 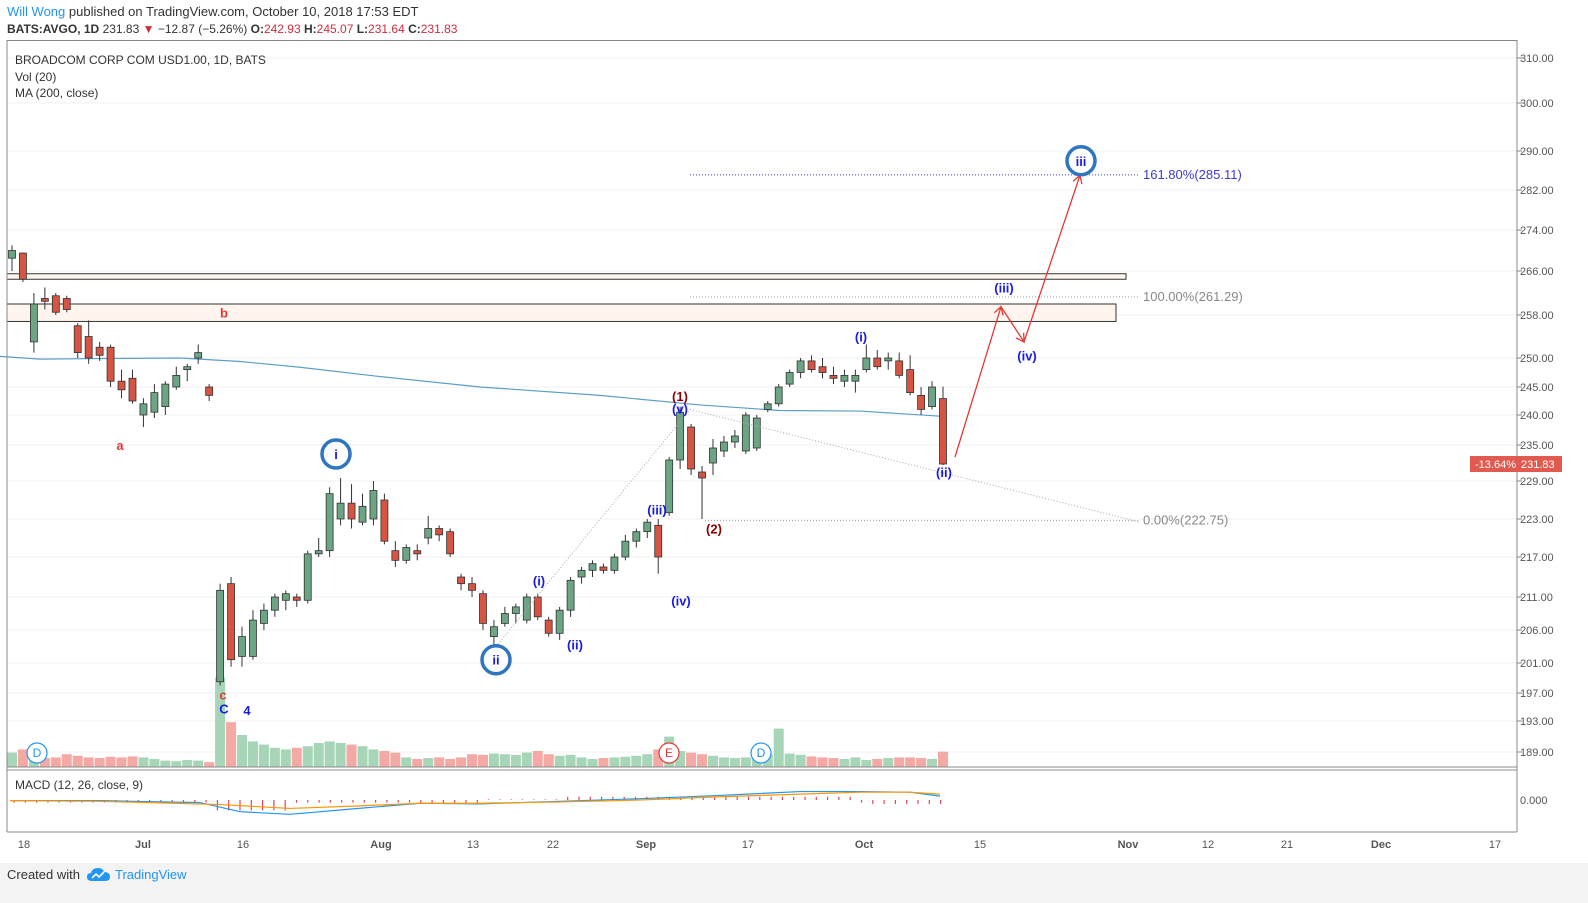 I want to click on time-tick-label: Dec, so click(x=1381, y=845).